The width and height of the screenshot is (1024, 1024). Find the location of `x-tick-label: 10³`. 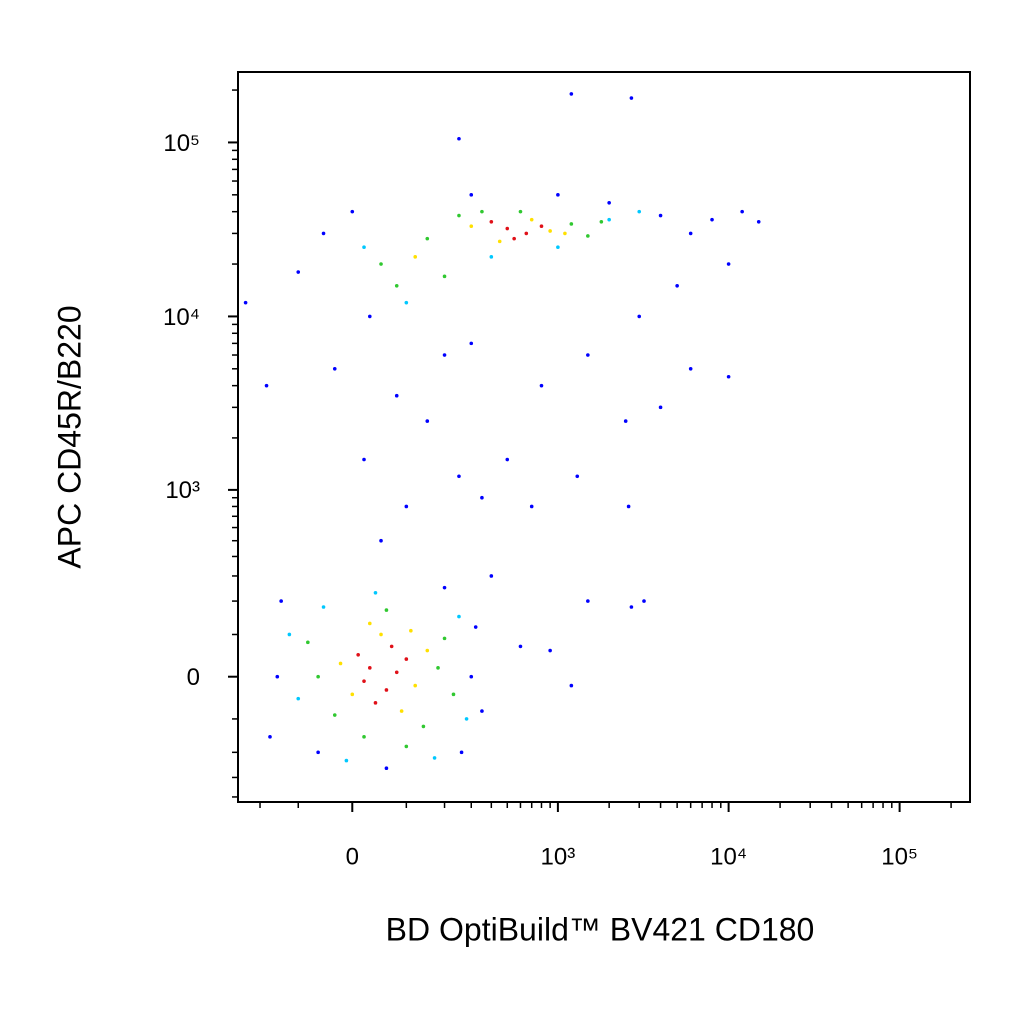

x-tick-label: 10³ is located at coordinates (558, 856).